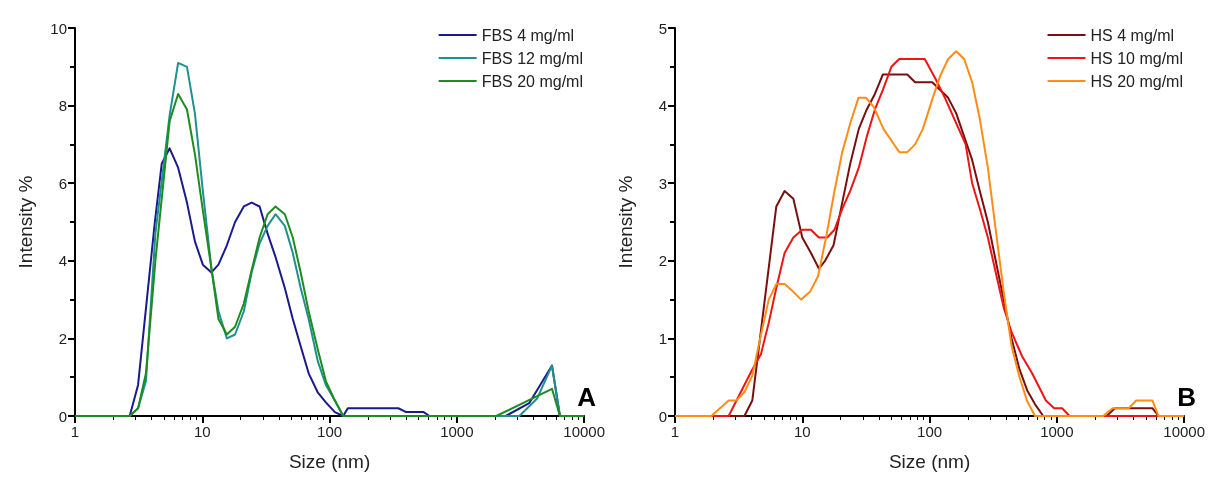  What do you see at coordinates (662, 28) in the screenshot?
I see `y-tick-label: 5` at bounding box center [662, 28].